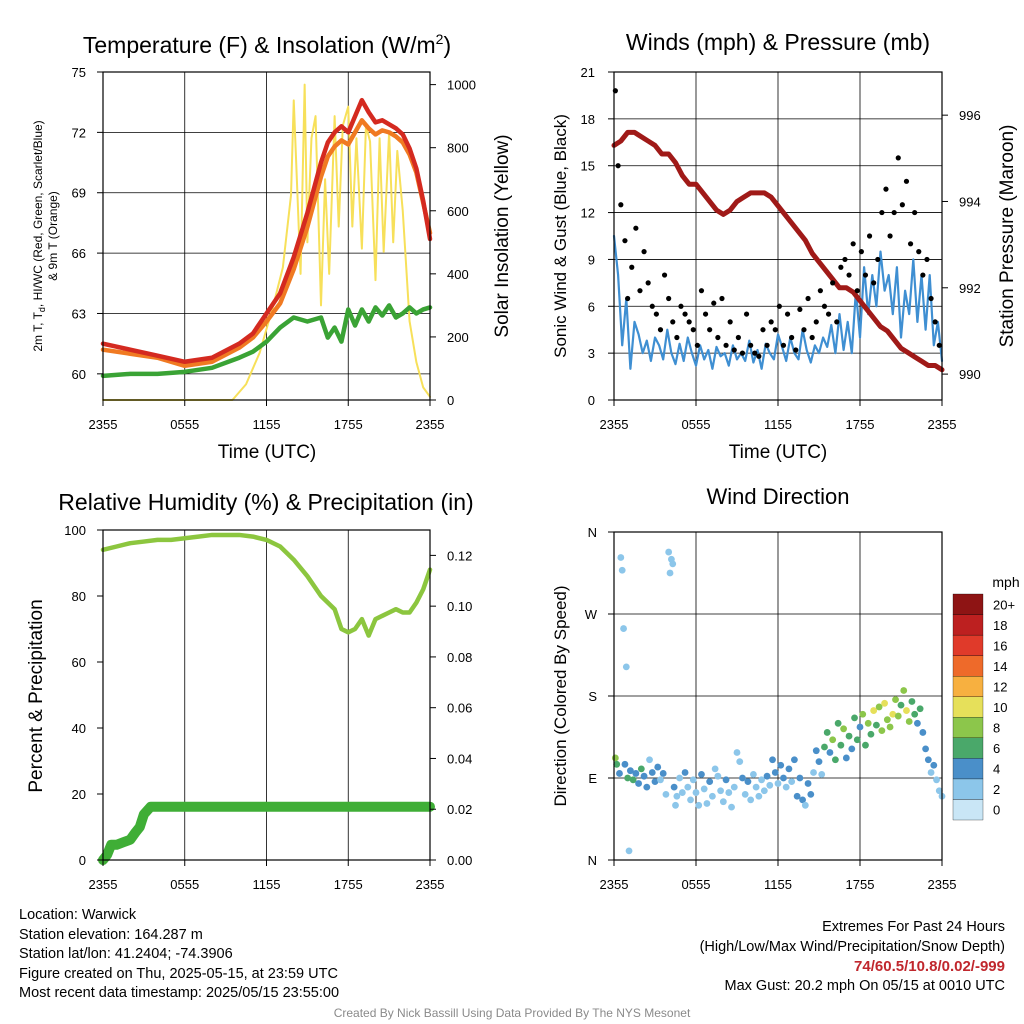 The width and height of the screenshot is (1024, 1024). Describe the element at coordinates (267, 452) in the screenshot. I see `temp-xlabel: Time (UTC)` at that location.